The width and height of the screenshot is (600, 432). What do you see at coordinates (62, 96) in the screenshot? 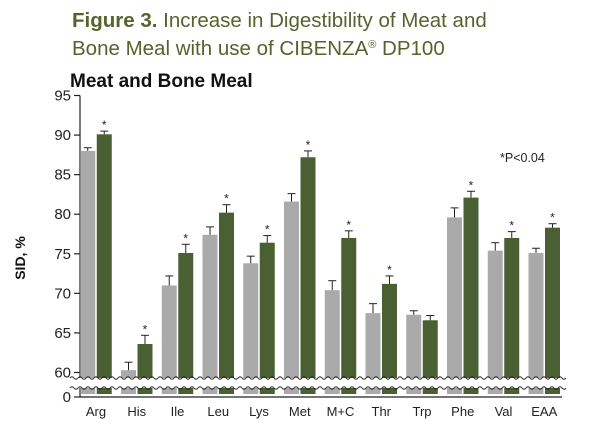
I see `y-tick-label: 95` at bounding box center [62, 96].